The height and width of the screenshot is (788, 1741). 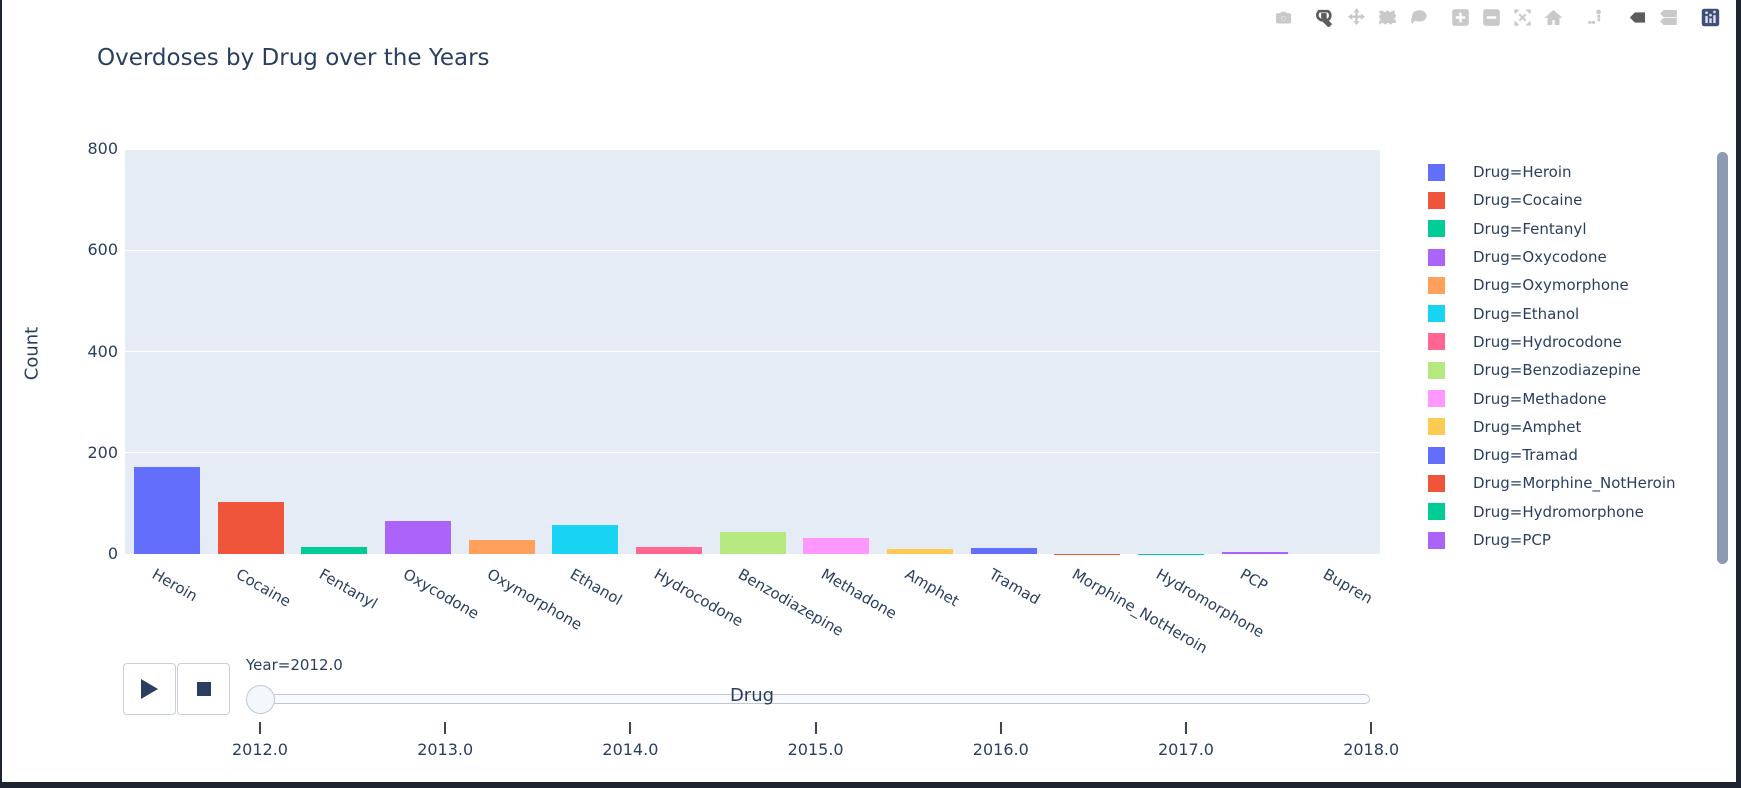 I want to click on legend-item-Methadone: Drug=Methadone, so click(x=1552, y=398).